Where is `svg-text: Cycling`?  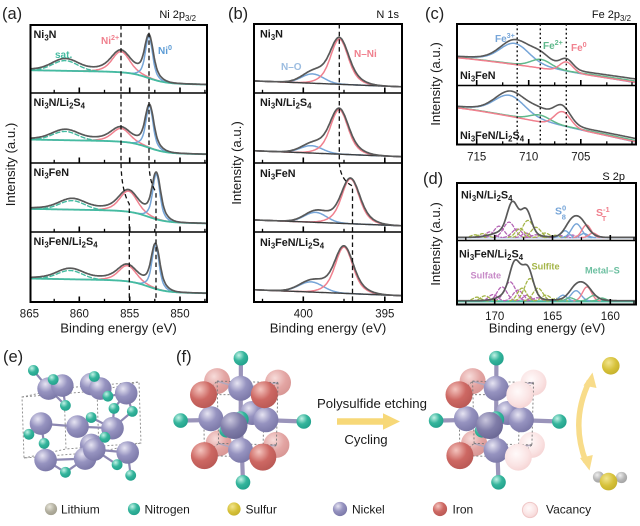 svg-text: Cycling is located at coordinates (365, 439).